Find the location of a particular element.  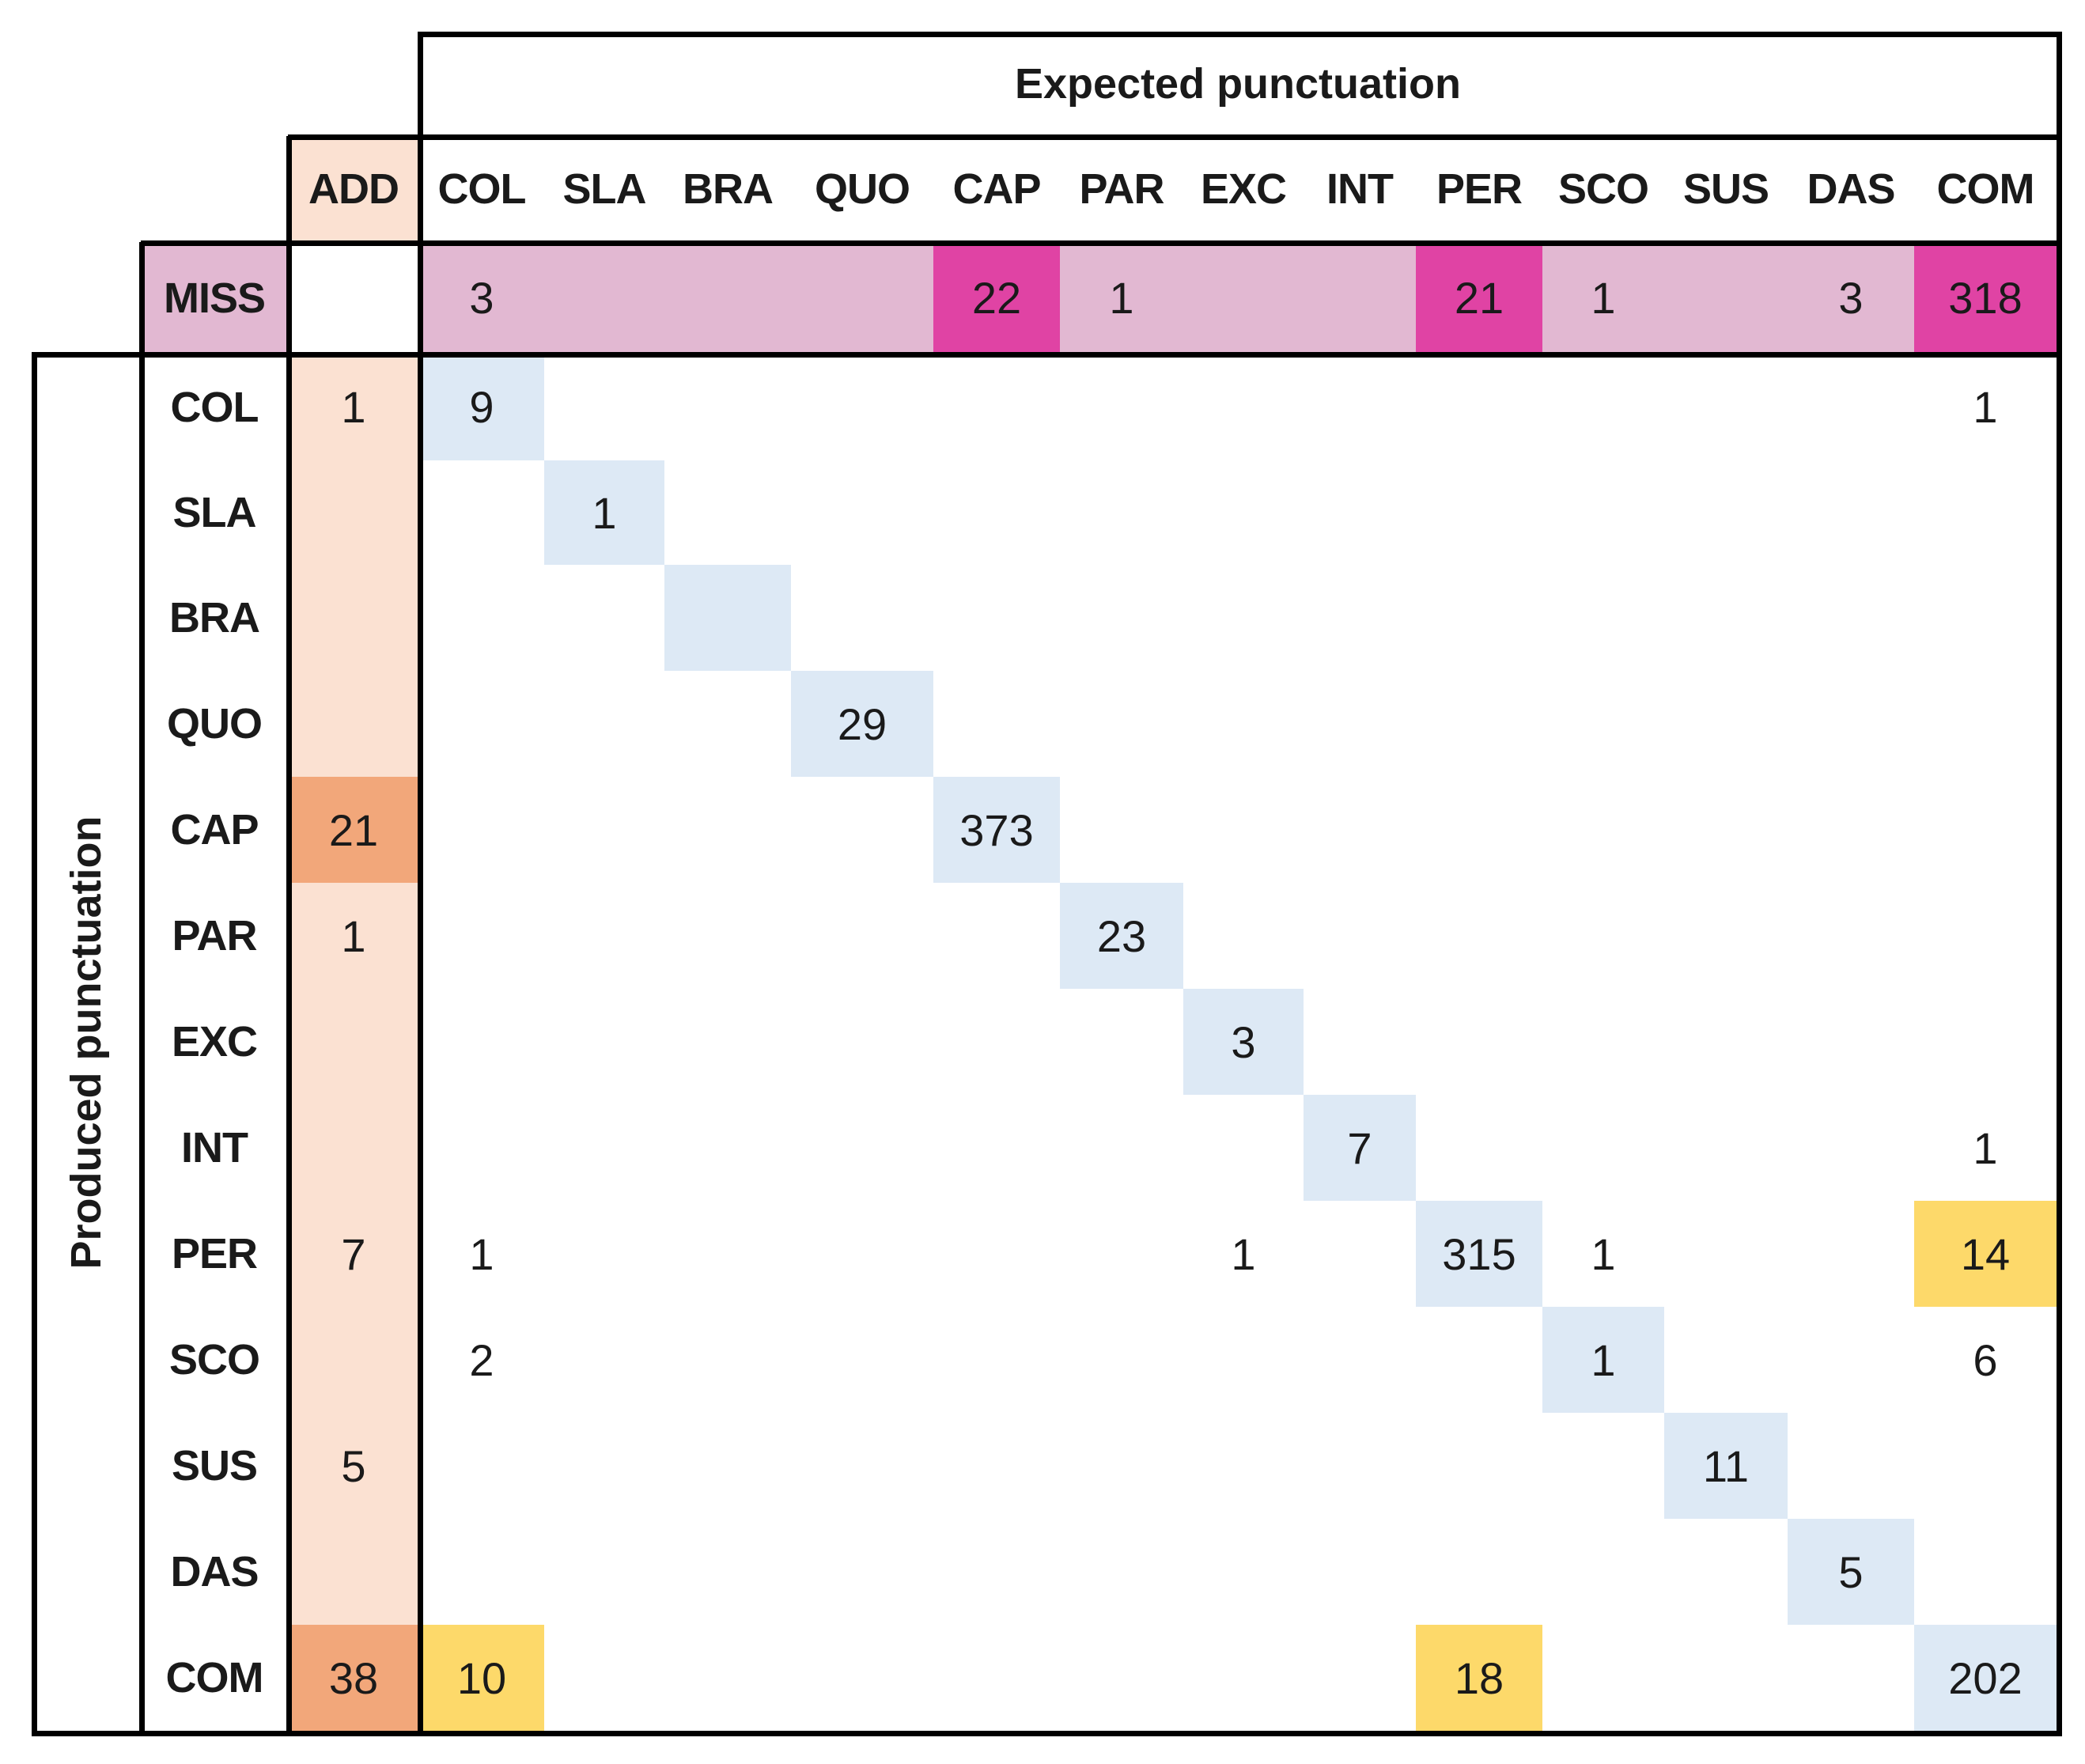

add-cell-com-label: 38 is located at coordinates (353, 1678).